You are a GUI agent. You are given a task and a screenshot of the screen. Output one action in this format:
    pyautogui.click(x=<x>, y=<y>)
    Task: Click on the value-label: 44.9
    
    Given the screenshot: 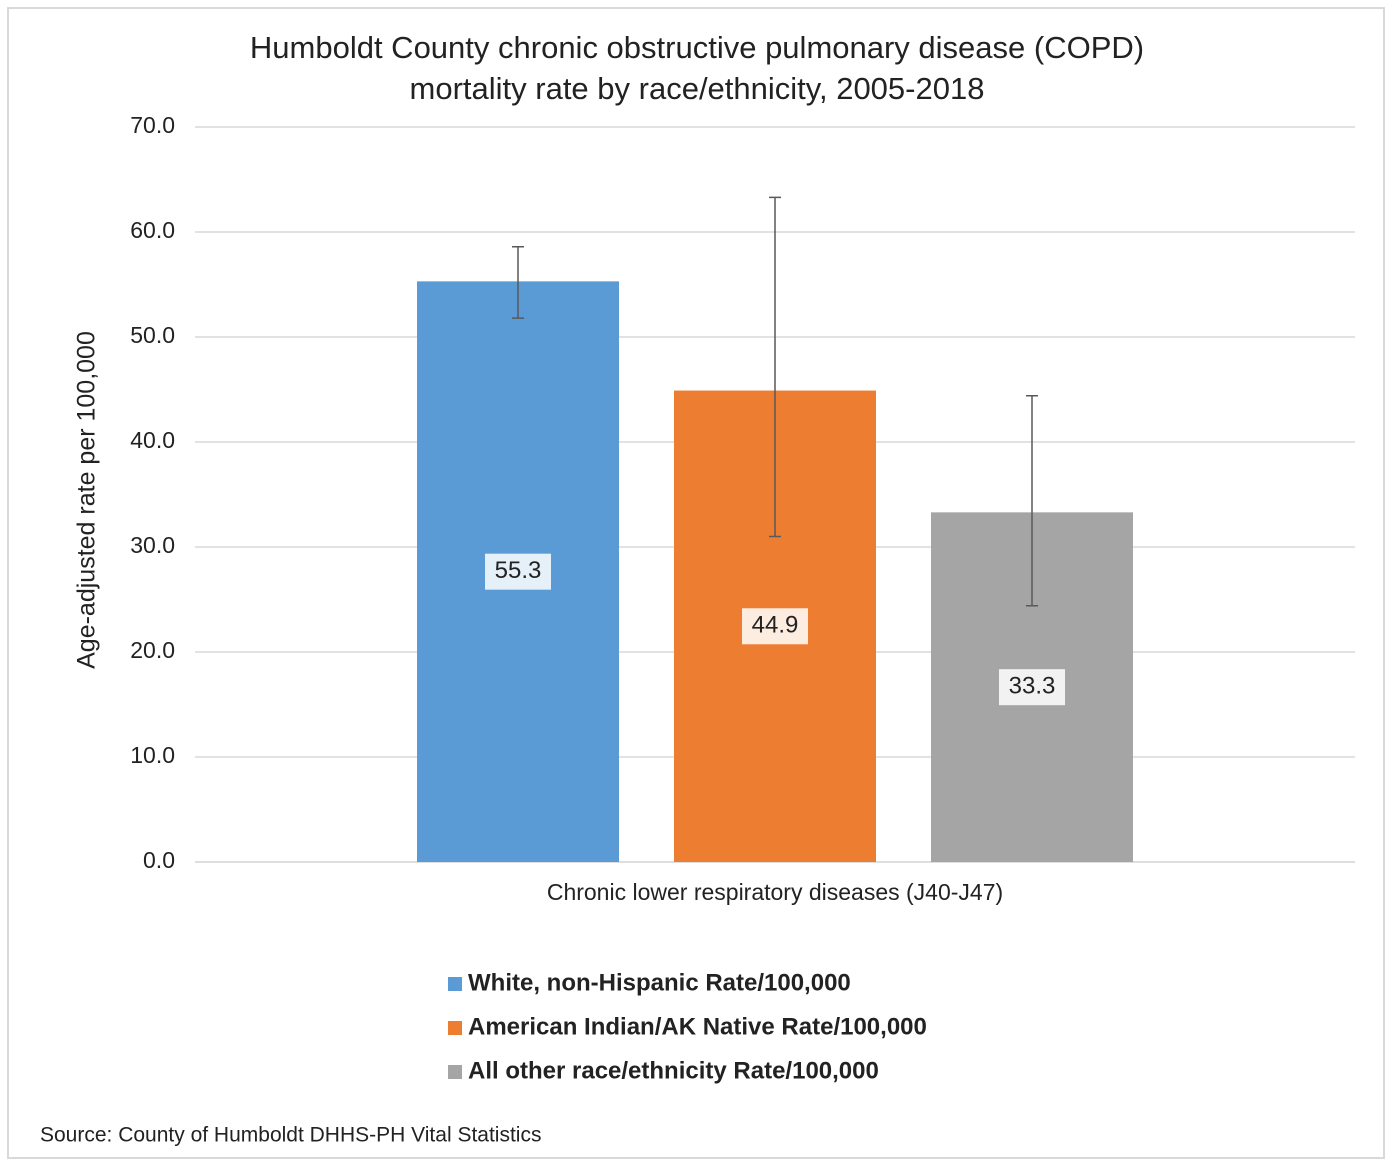 What is the action you would take?
    pyautogui.click(x=775, y=625)
    